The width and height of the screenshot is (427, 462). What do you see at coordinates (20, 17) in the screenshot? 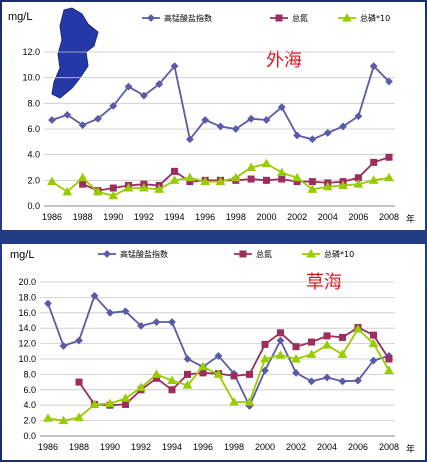
I see `y-unit-label: mg/L` at bounding box center [20, 17].